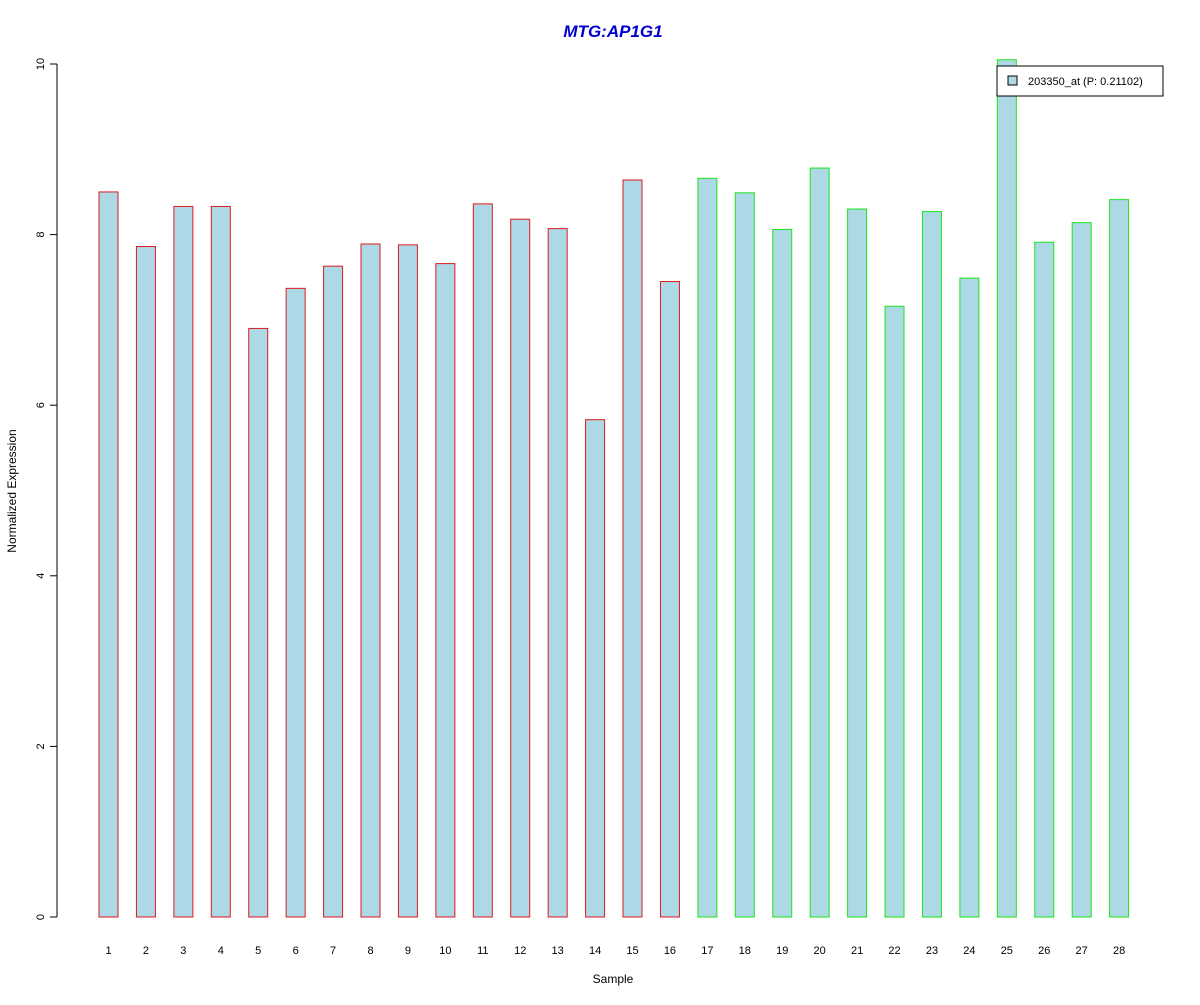 Image resolution: width=1200 pixels, height=1005 pixels. Describe the element at coordinates (183, 951) in the screenshot. I see `x-tick-label: 3` at that location.